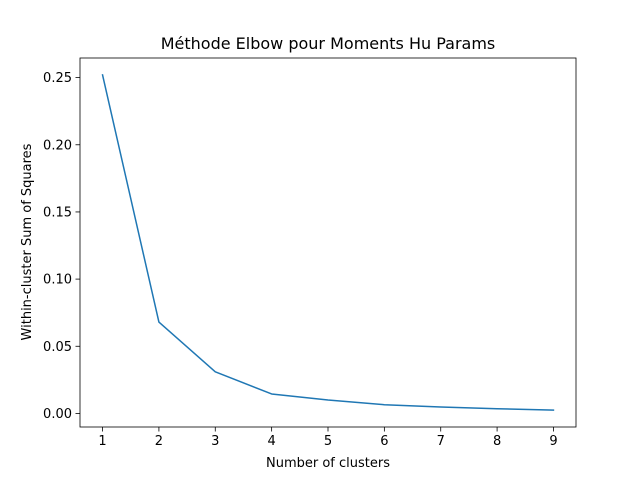 This screenshot has height=480, width=640. I want to click on y-tick-label: 0.00, so click(57, 414).